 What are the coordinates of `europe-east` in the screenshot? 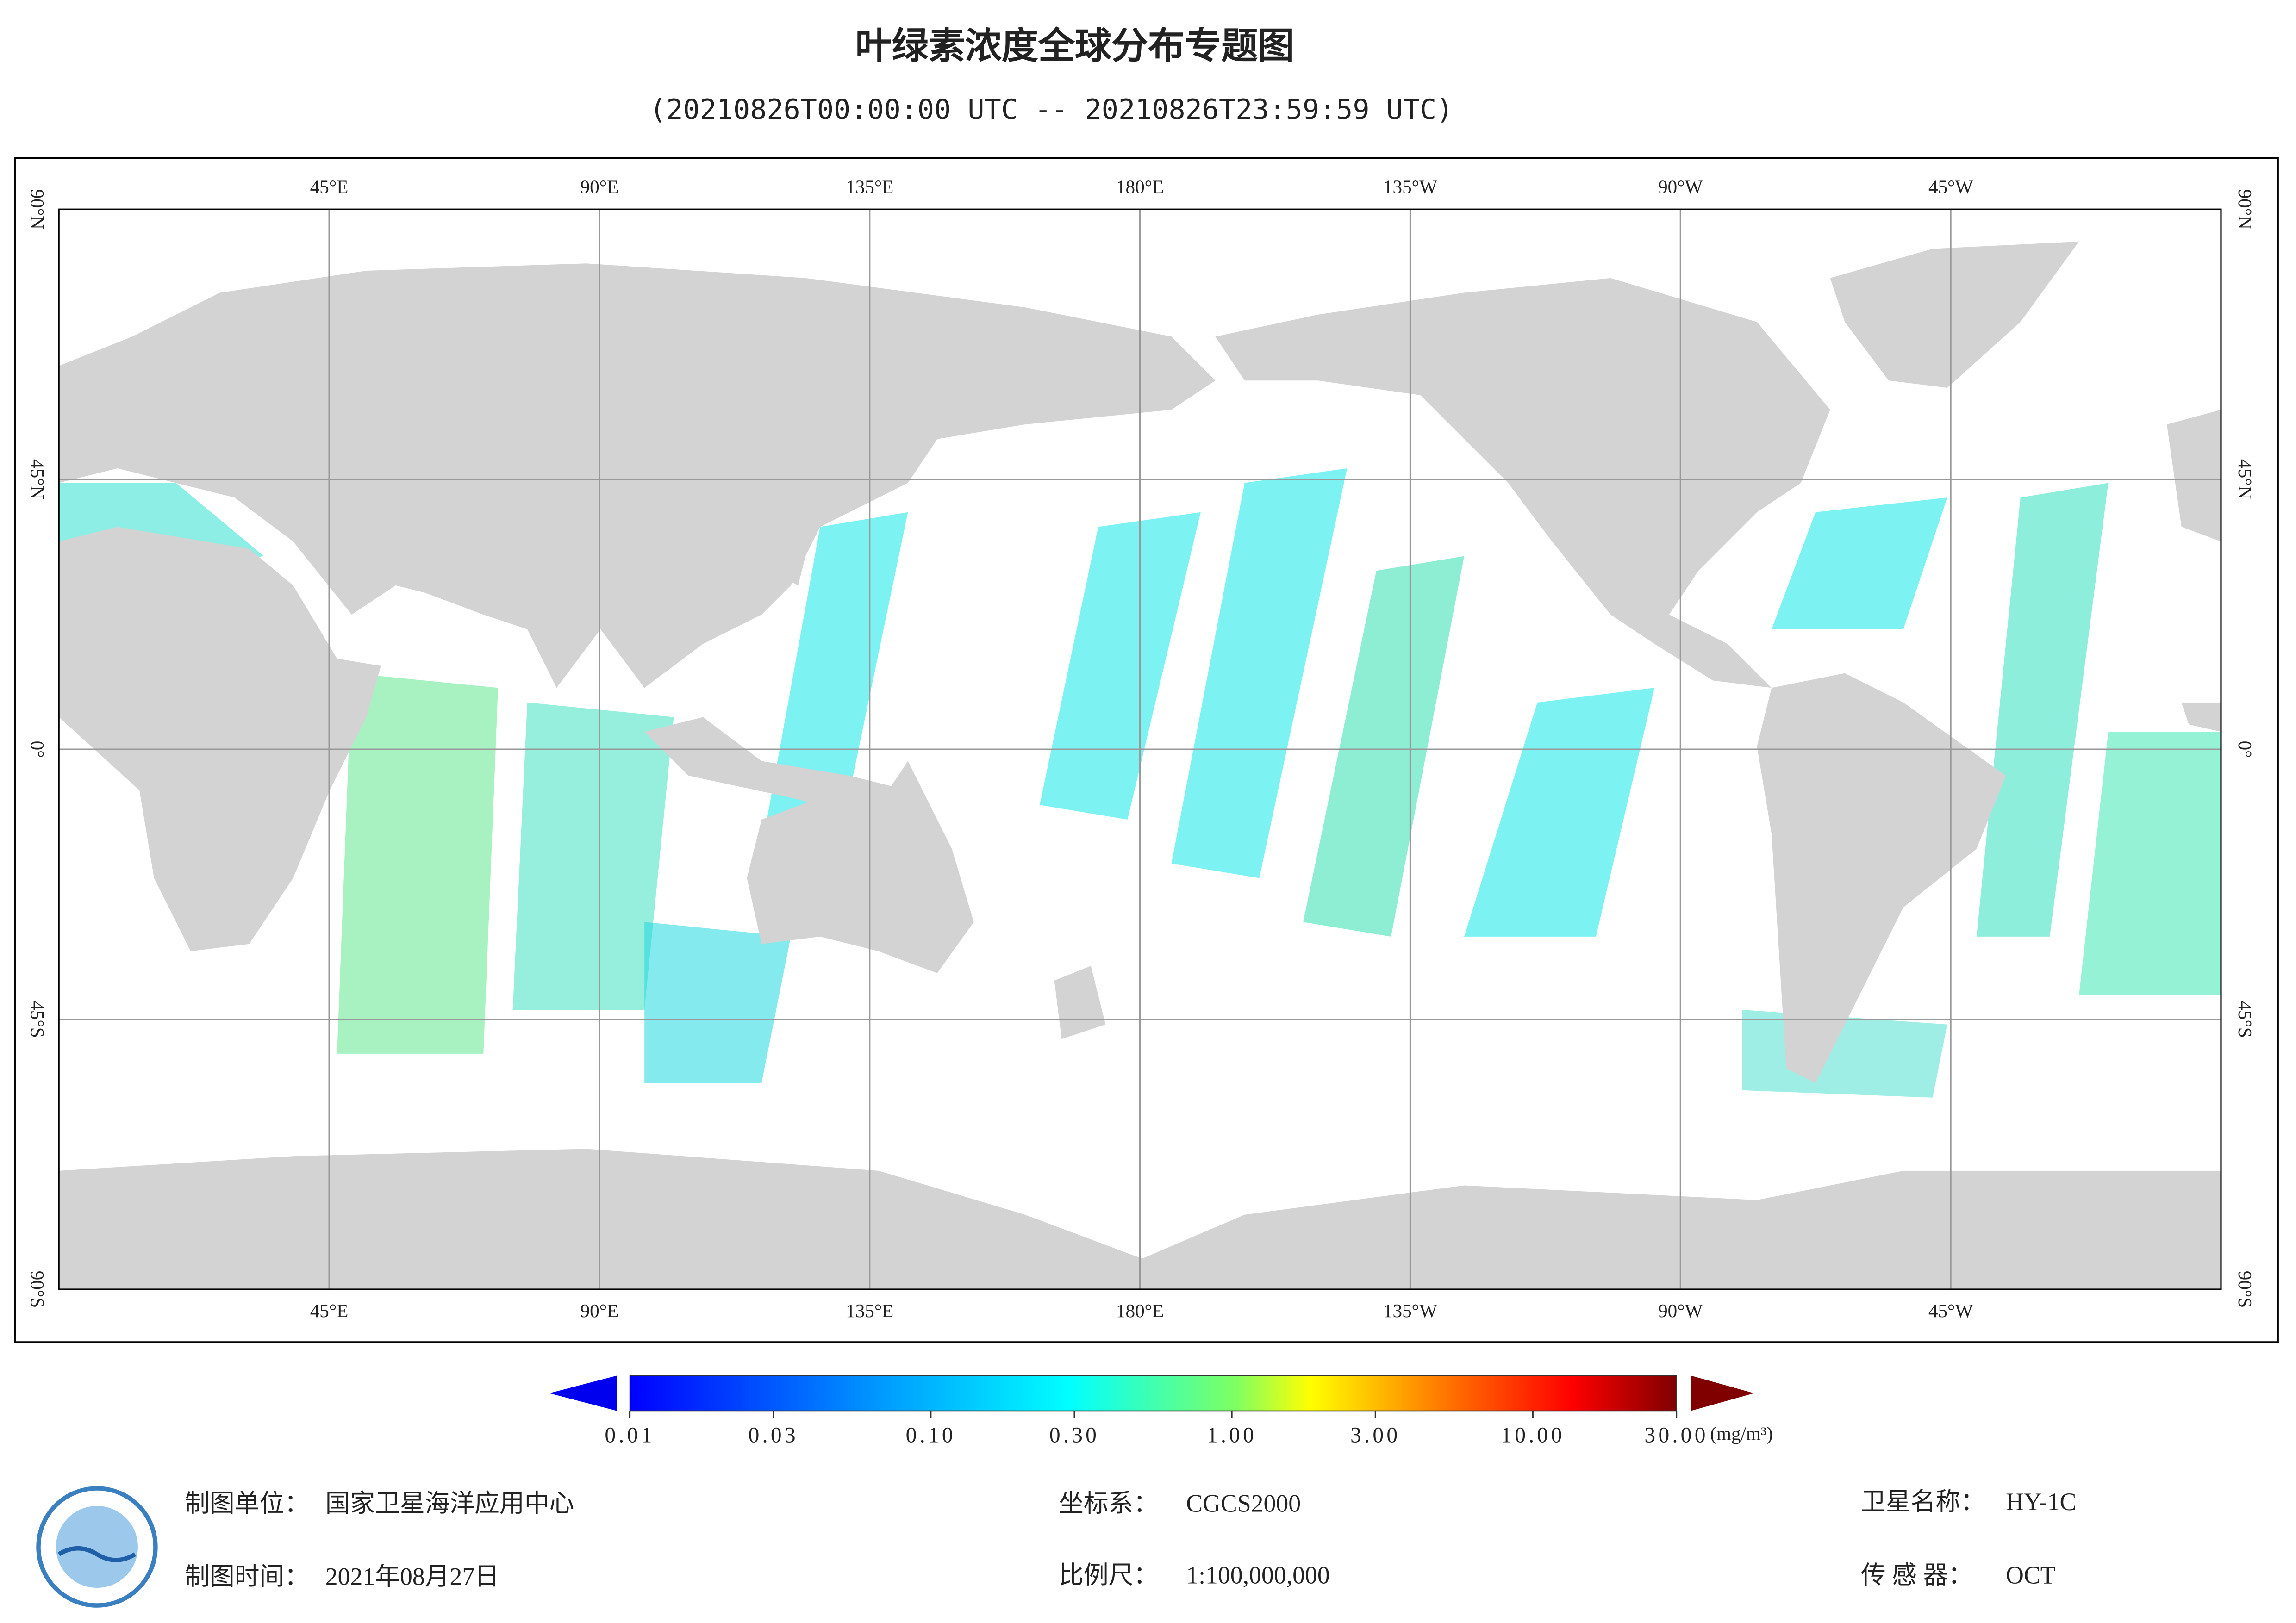 It's located at (2193, 476).